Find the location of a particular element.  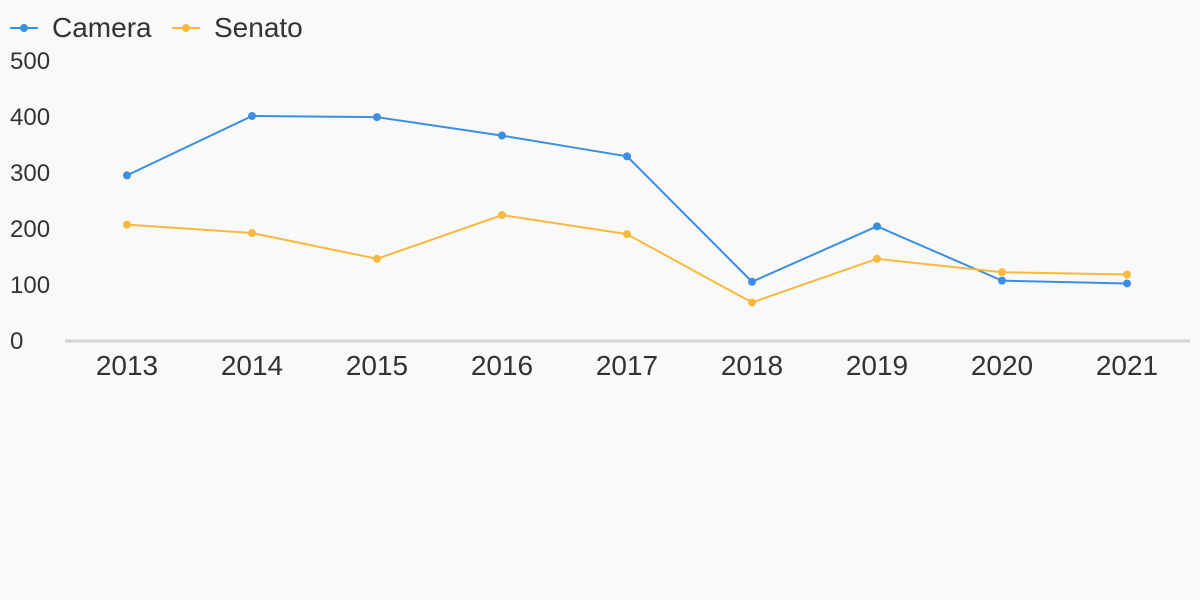

legend-item-camera: Camera is located at coordinates (81, 27).